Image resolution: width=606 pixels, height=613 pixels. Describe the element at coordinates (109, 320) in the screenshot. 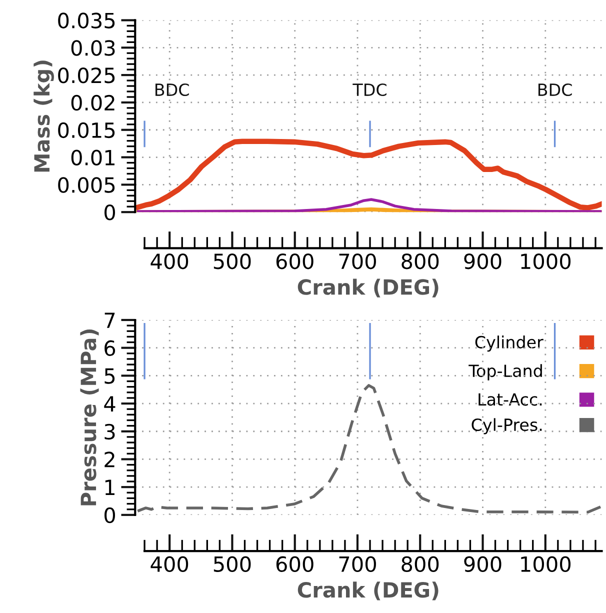

I see `y-tick-label: 7` at that location.